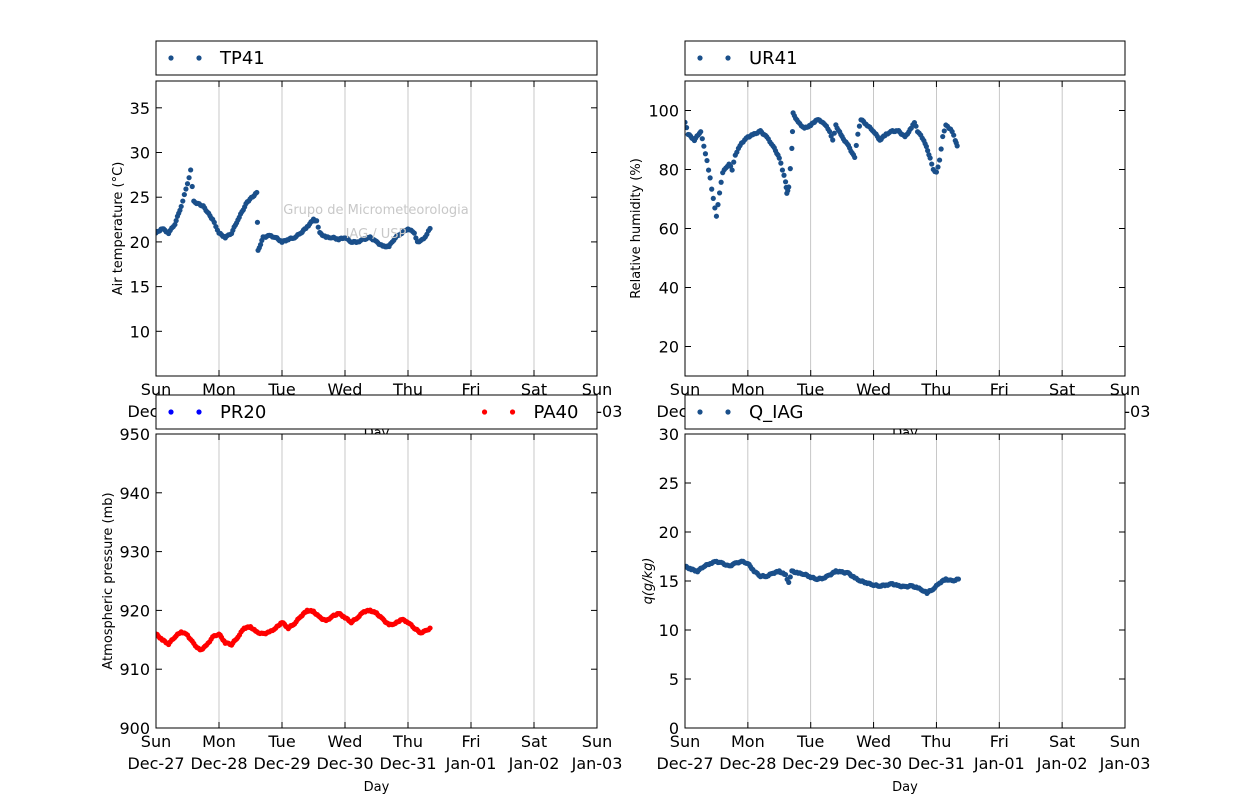 The image size is (1250, 810). What do you see at coordinates (243, 412) in the screenshot?
I see `legend-label: PR20` at bounding box center [243, 412].